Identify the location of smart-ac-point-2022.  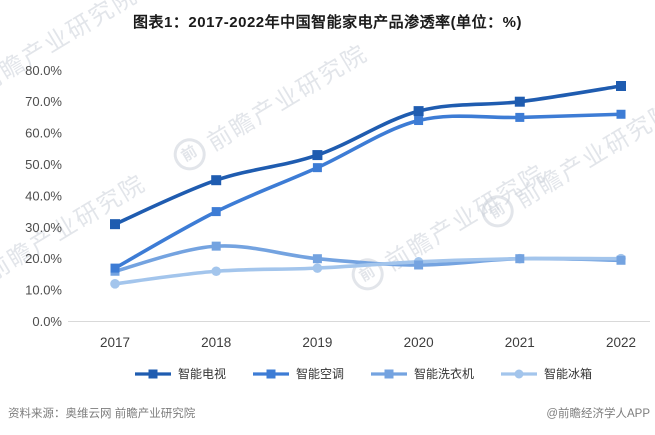
(621, 114).